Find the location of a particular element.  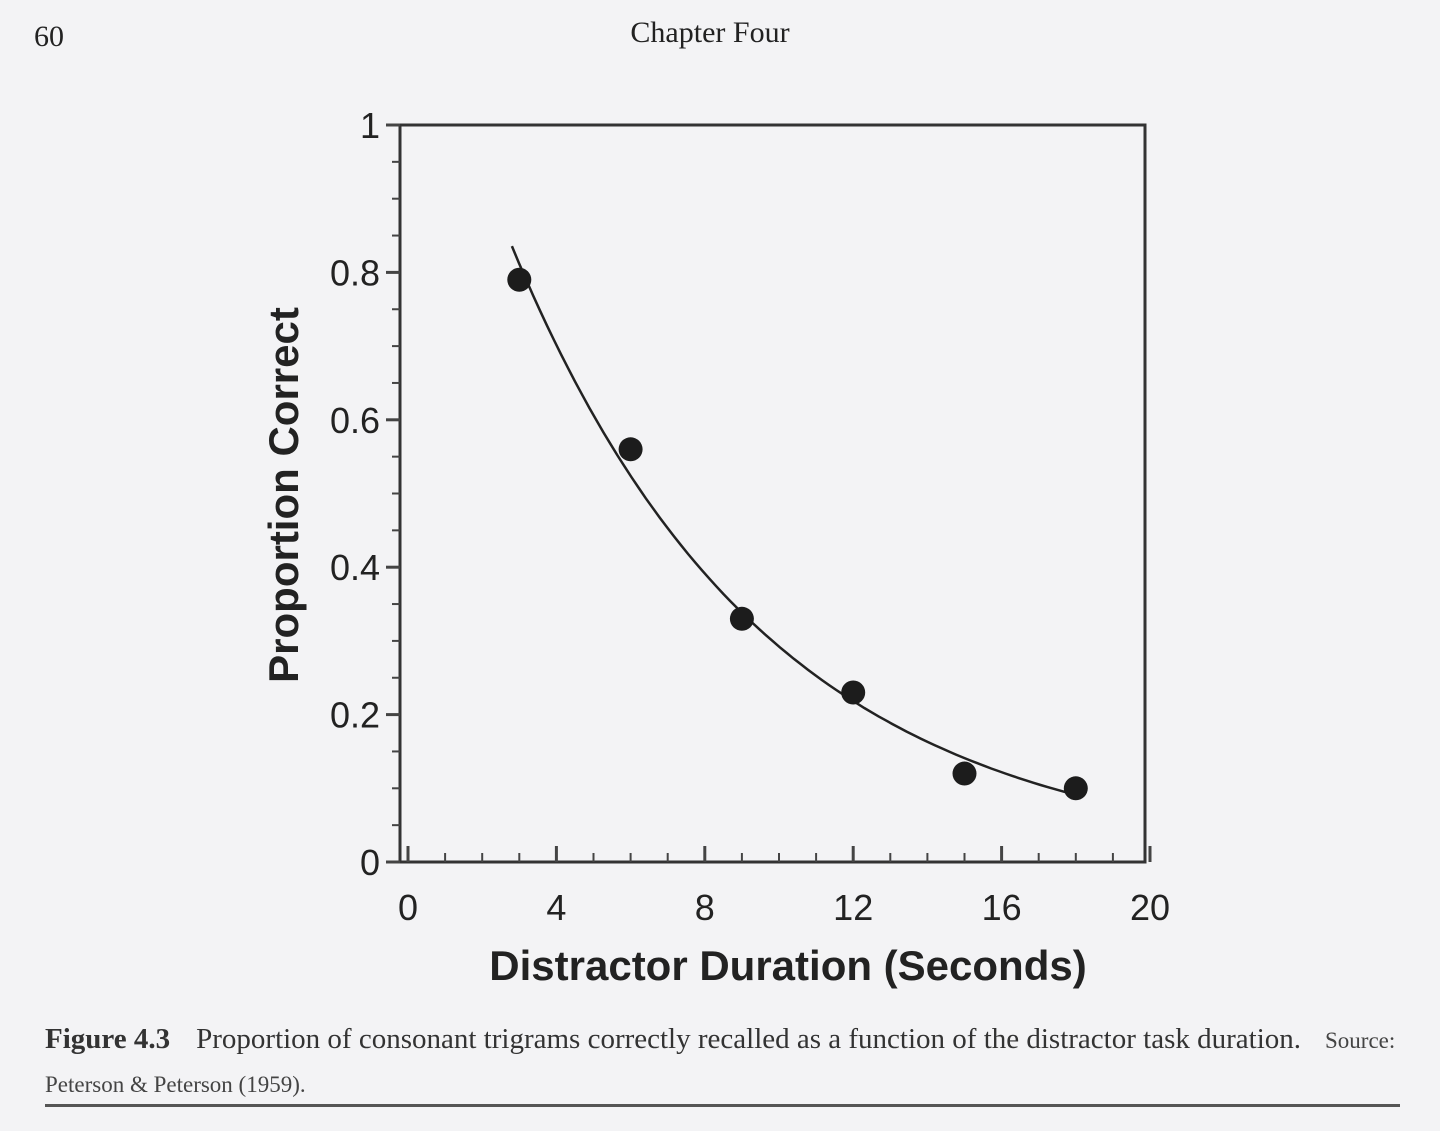

x-tick-label: 4 is located at coordinates (556, 907).